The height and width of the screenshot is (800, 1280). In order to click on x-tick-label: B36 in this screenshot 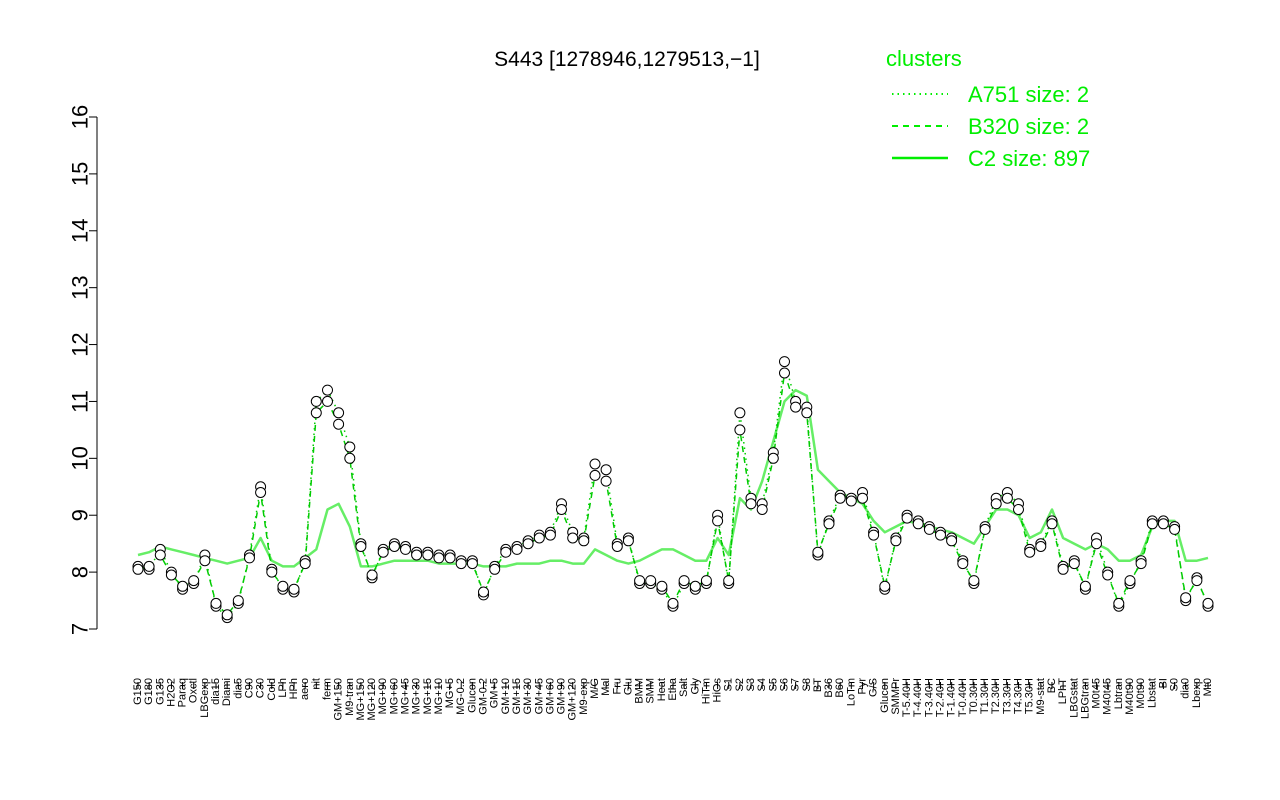, I will do `click(829, 688)`.